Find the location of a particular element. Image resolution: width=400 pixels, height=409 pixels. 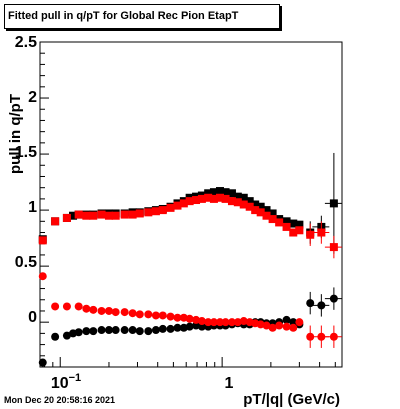

y-tick-label-0.5: 0.5 is located at coordinates (26, 262).